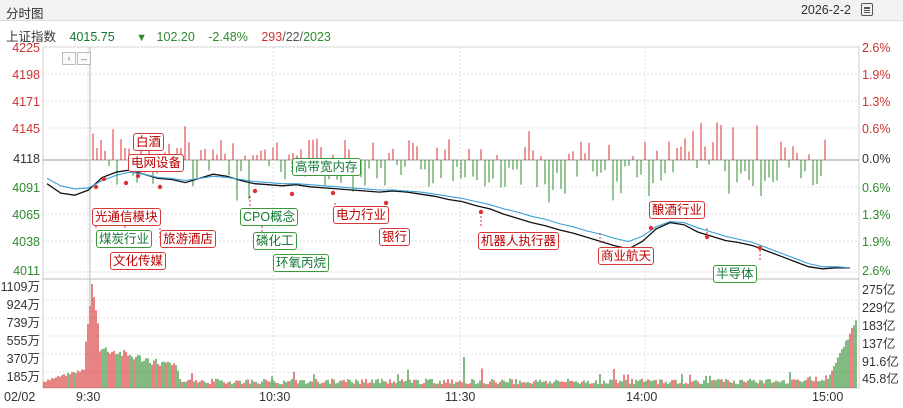 This screenshot has width=903, height=408. Describe the element at coordinates (31, 37) in the screenshot. I see `index-name: 上证指数` at that location.